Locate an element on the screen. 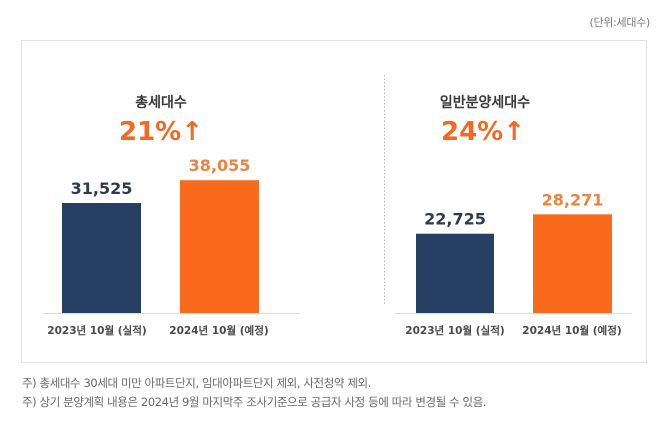  growth-percent: 24% is located at coordinates (472, 132).